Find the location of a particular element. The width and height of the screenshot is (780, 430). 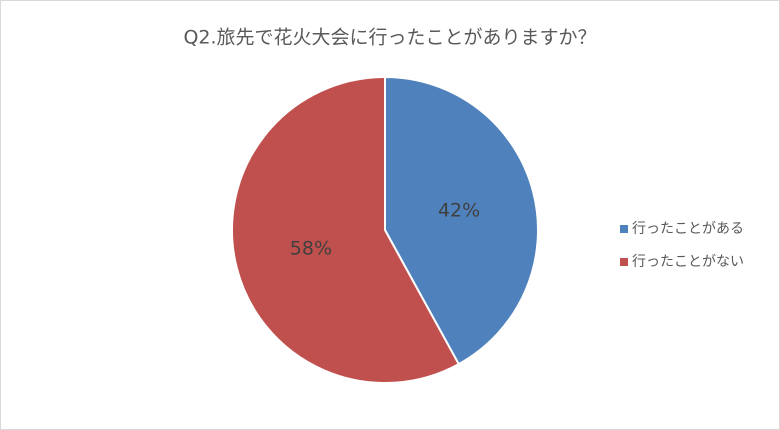

legend-label: 行ったことがない is located at coordinates (688, 262).